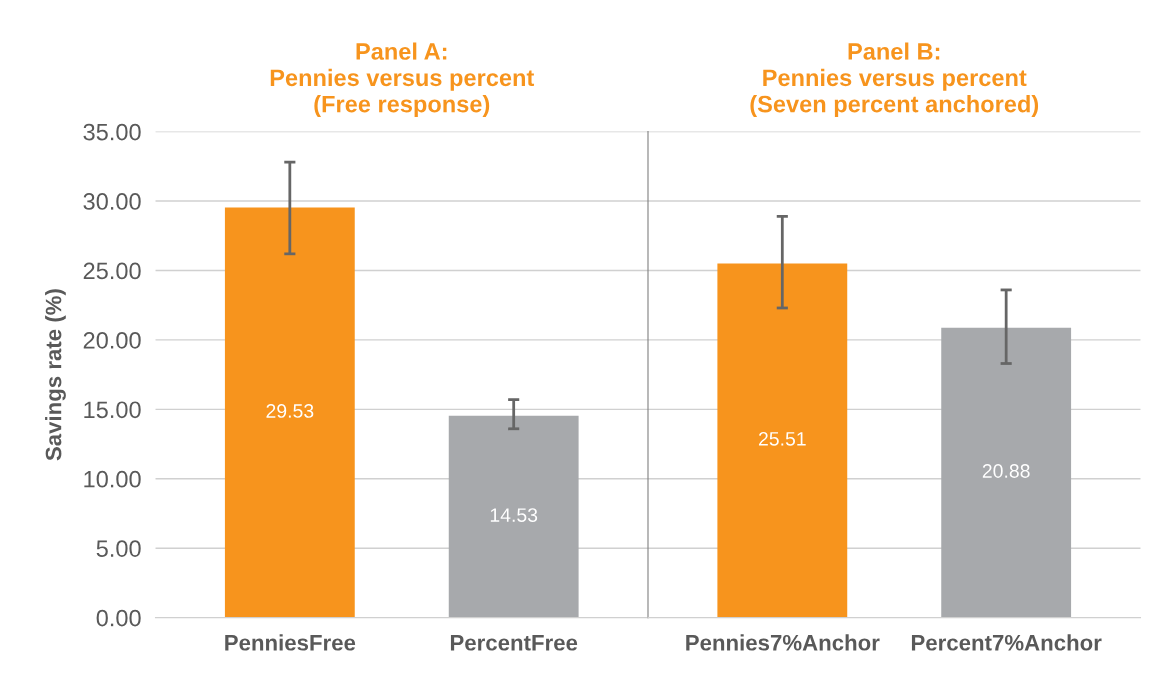 The image size is (1152, 675). I want to click on y-tick-label: 10.00, so click(112, 479).